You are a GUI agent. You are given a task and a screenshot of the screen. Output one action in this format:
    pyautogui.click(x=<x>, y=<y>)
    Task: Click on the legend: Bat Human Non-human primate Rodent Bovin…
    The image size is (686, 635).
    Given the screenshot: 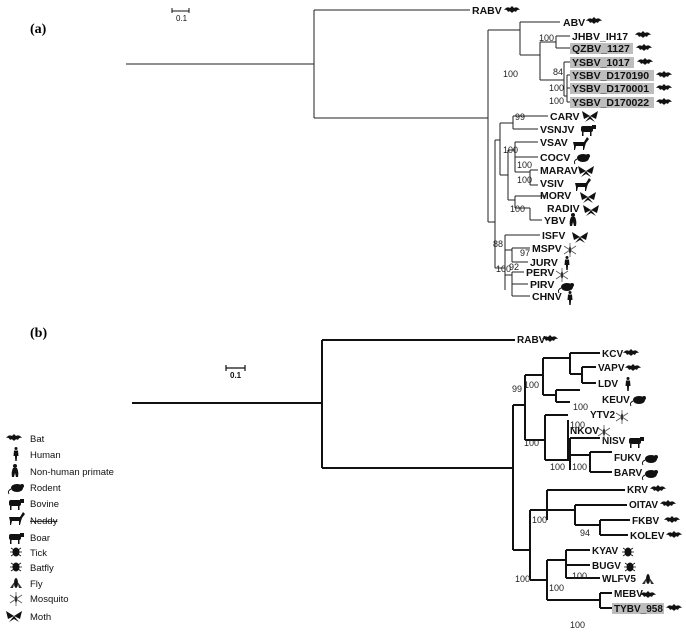 What is the action you would take?
    pyautogui.click(x=60, y=528)
    